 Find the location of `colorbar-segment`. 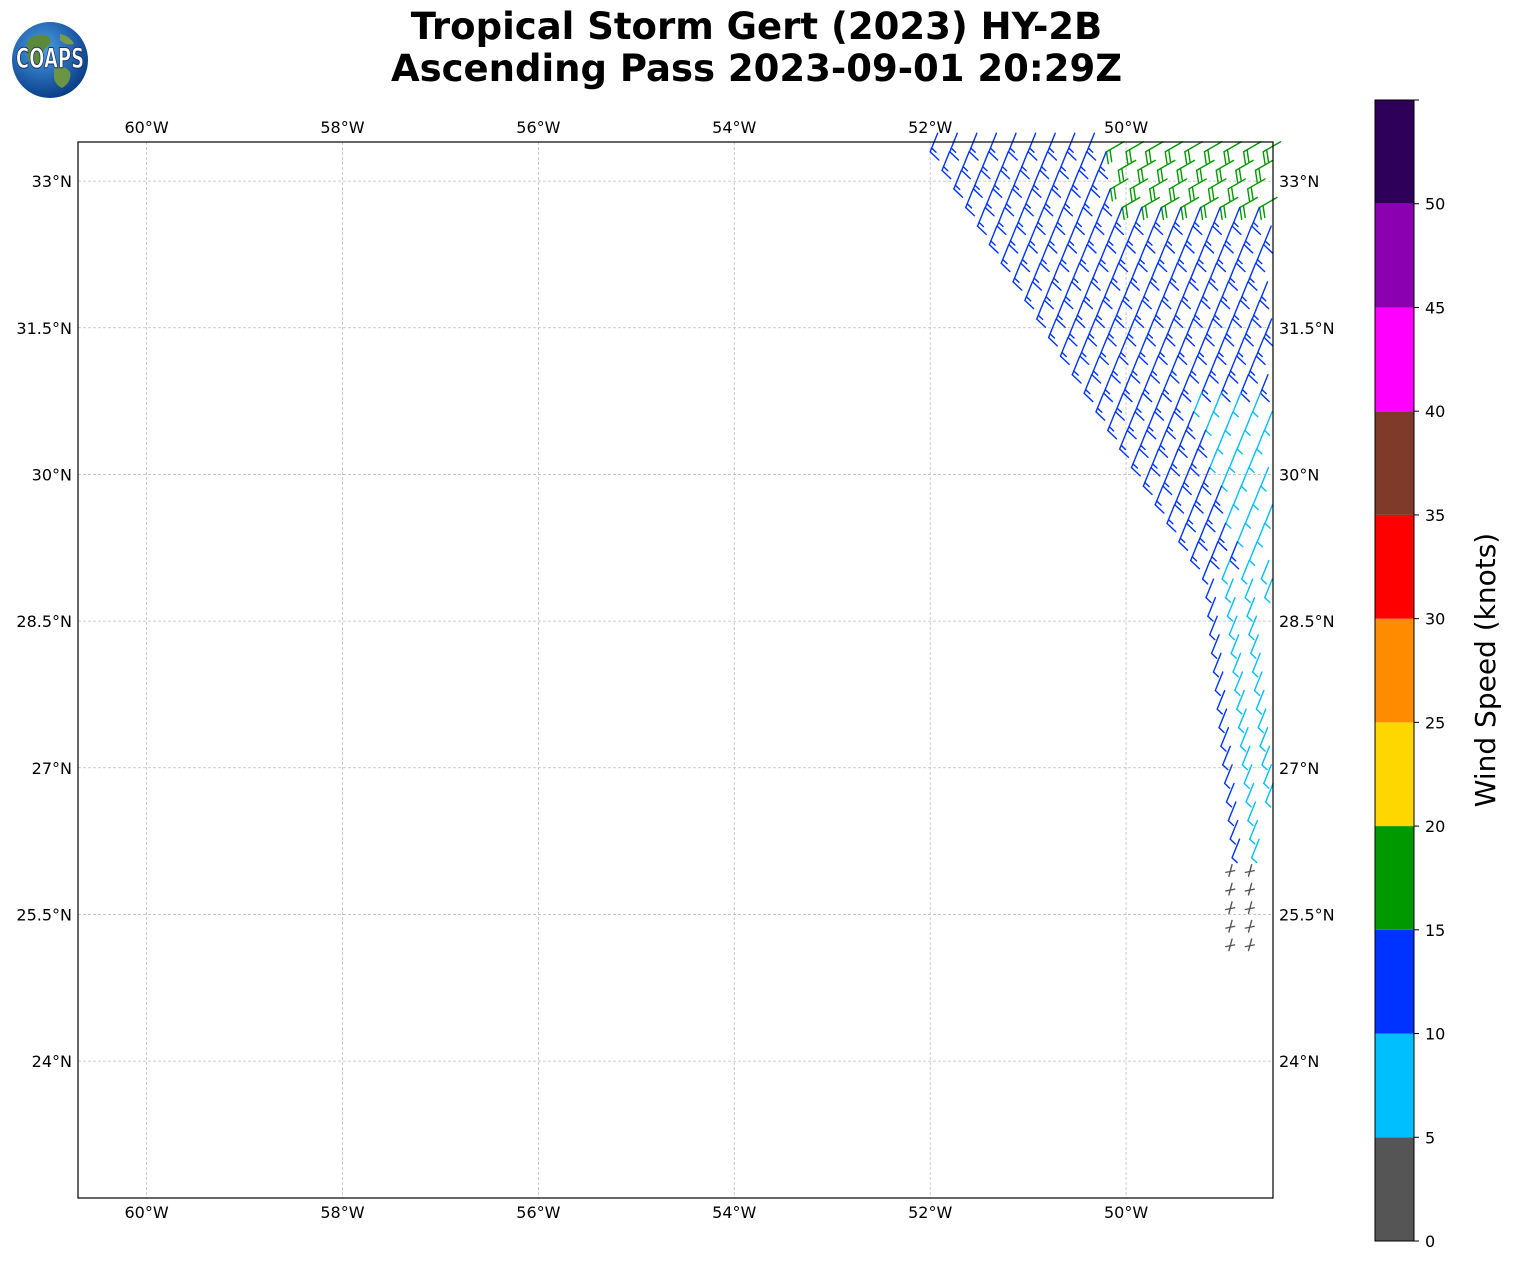

colorbar-segment is located at coordinates (1394, 255).